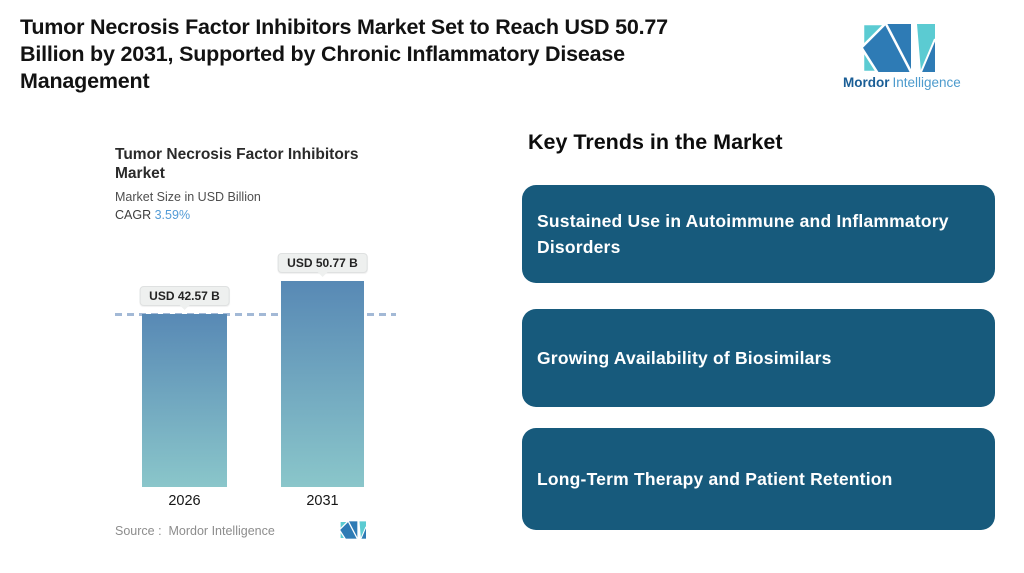 The width and height of the screenshot is (1024, 573). I want to click on trend-card-biosimilars: Growing Availability of Biosimilars, so click(758, 358).